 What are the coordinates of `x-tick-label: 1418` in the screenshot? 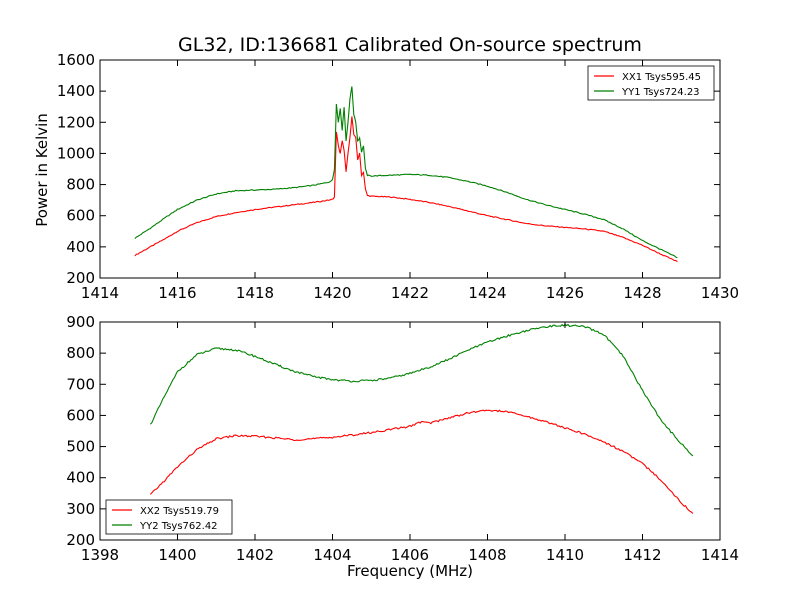 It's located at (255, 293).